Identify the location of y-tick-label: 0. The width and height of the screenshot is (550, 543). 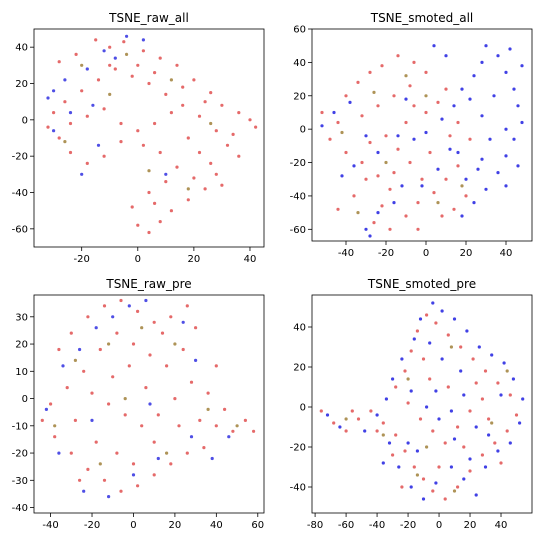
(25, 120).